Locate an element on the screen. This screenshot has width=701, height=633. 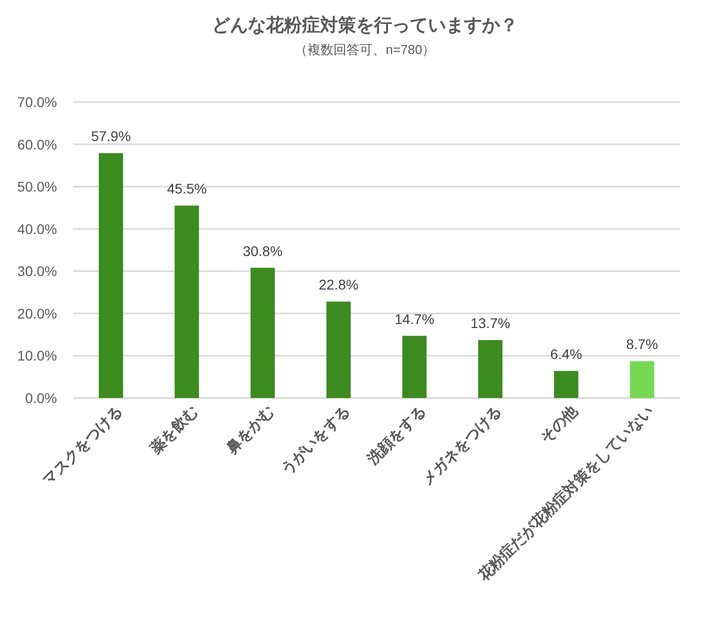
y-tick-label: 40.0% is located at coordinates (37, 228).